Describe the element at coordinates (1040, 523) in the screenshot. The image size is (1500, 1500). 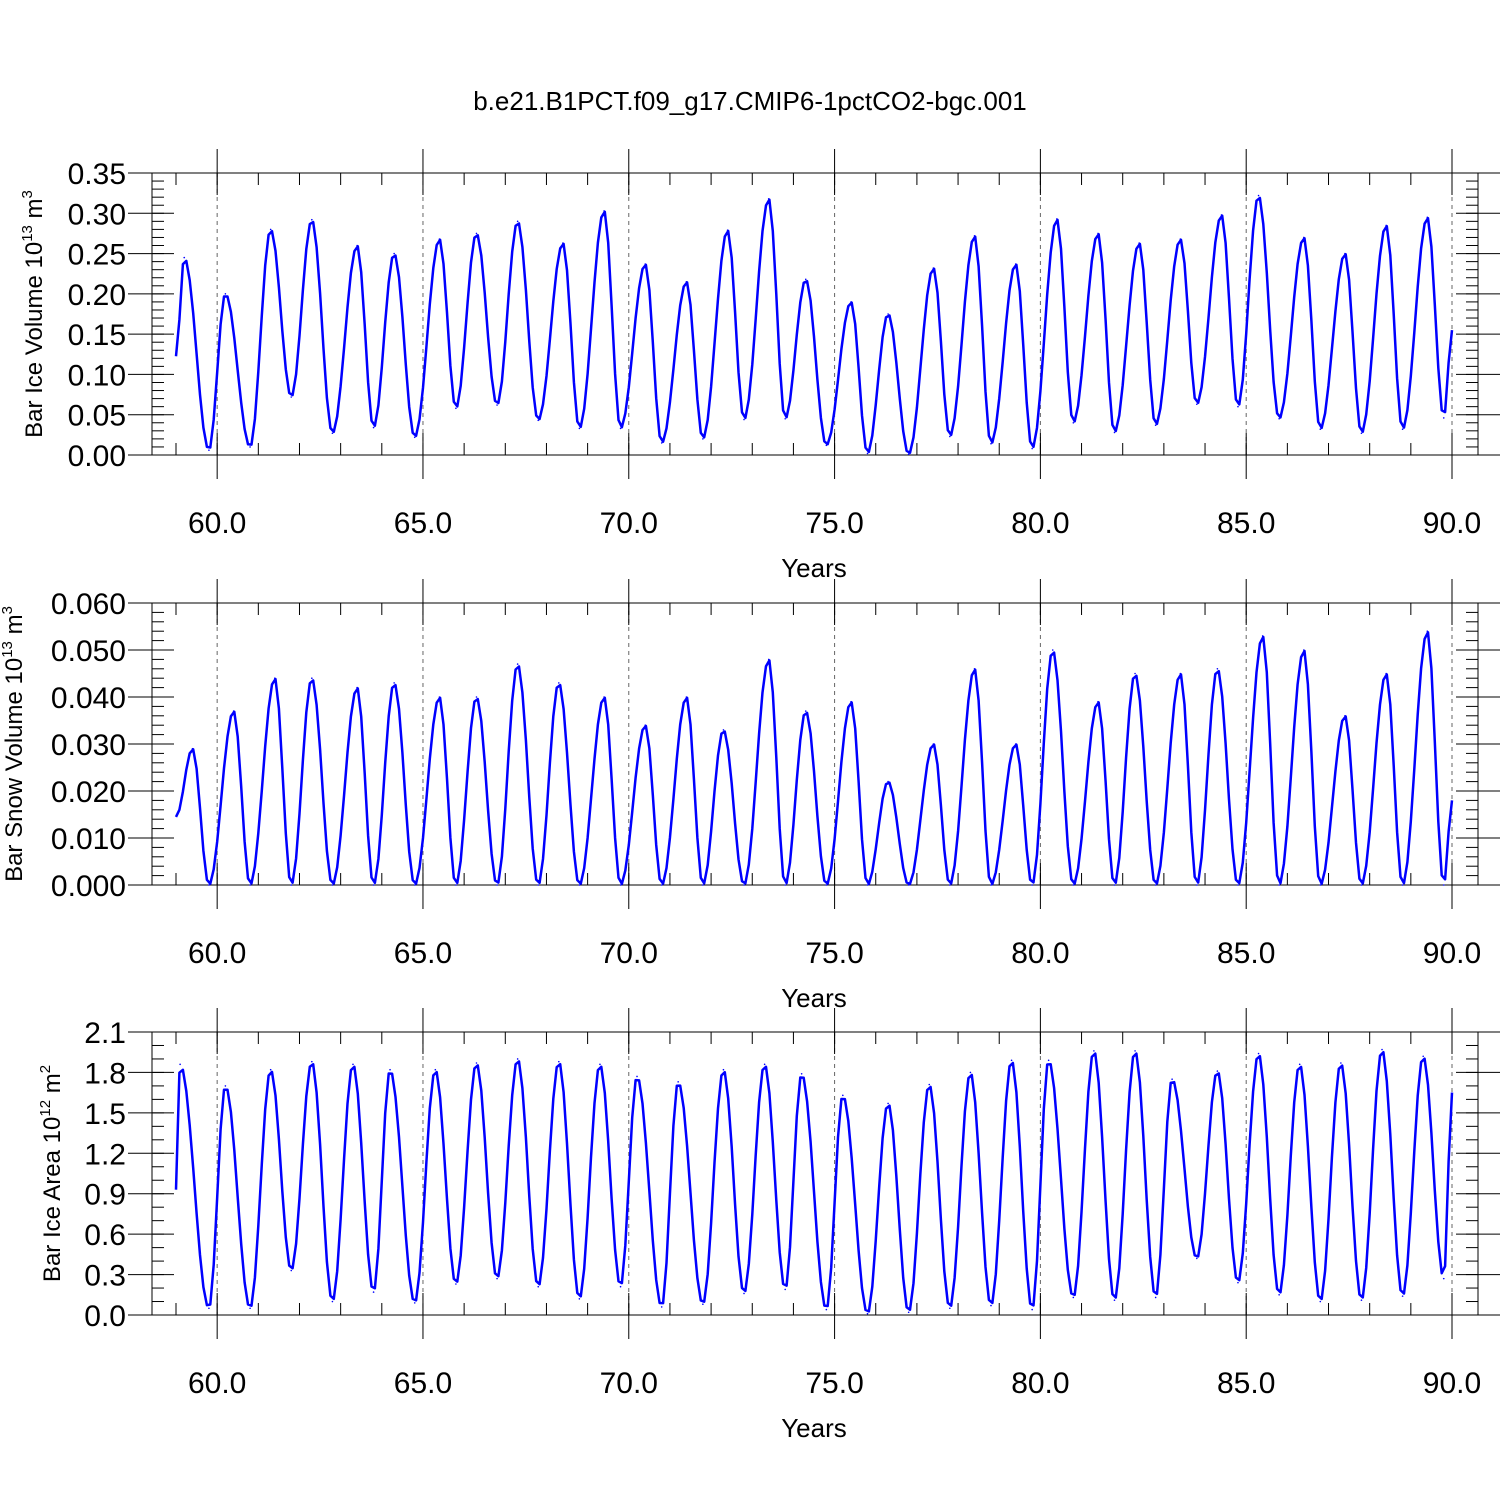
I see `x-tick-label: 80.0` at that location.